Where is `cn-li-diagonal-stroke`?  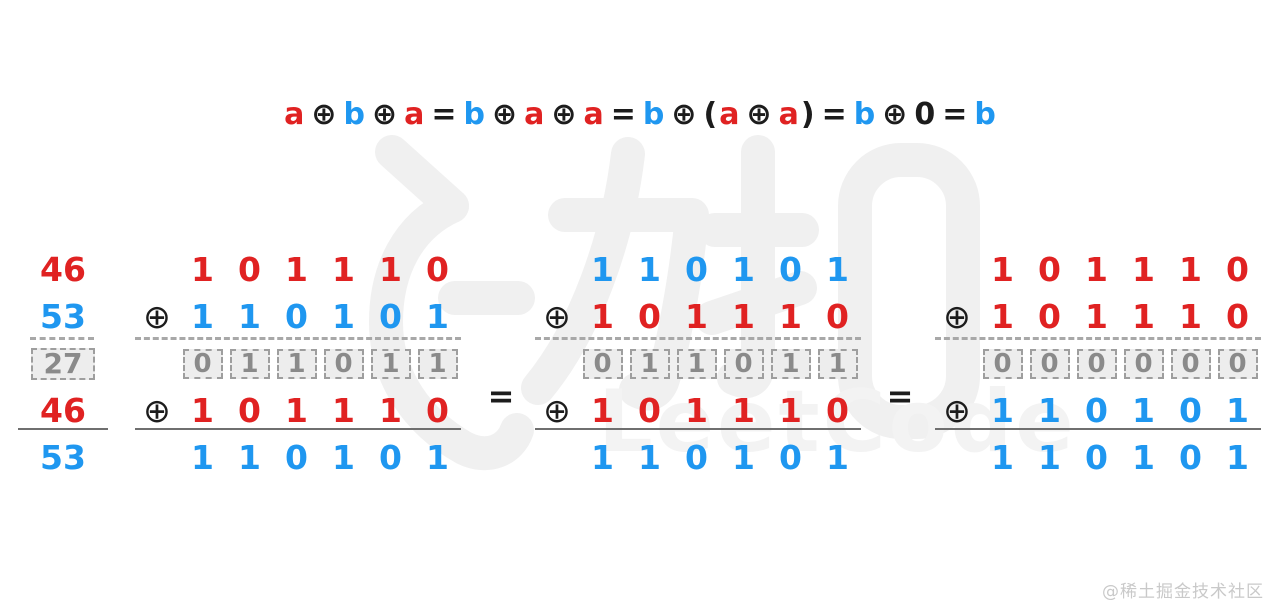
cn-li-diagonal-stroke is located at coordinates (583, 271).